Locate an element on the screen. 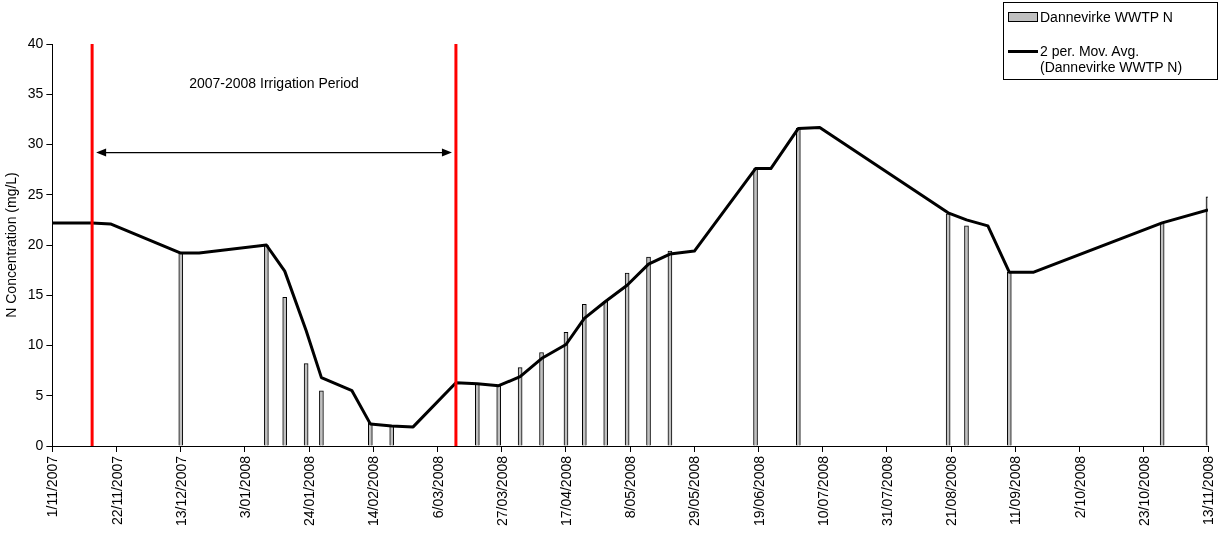 This screenshot has height=544, width=1220. y-tick-label: 40 is located at coordinates (35, 42).